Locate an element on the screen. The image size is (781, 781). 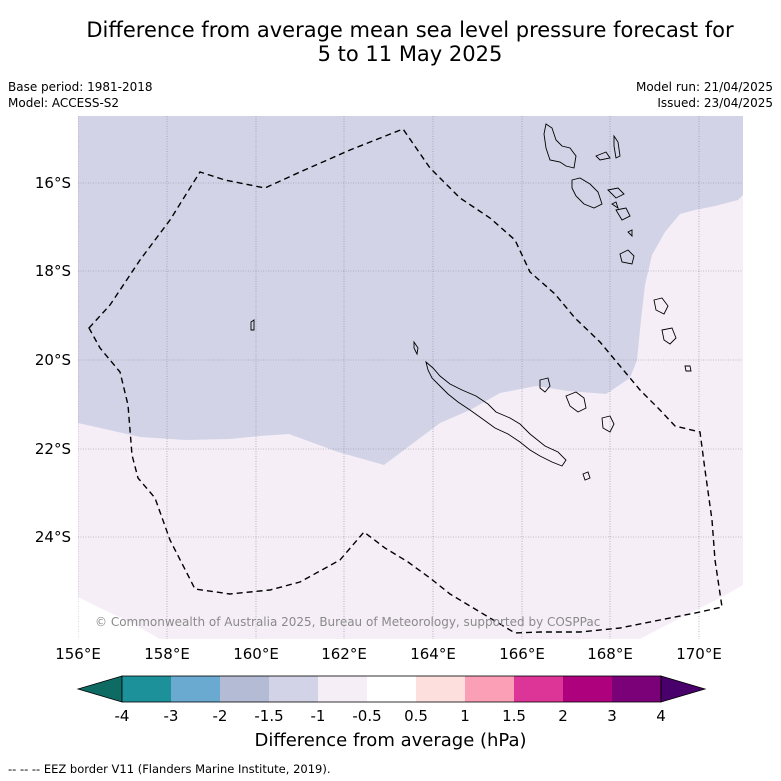
lon-label: 162°E is located at coordinates (344, 654).